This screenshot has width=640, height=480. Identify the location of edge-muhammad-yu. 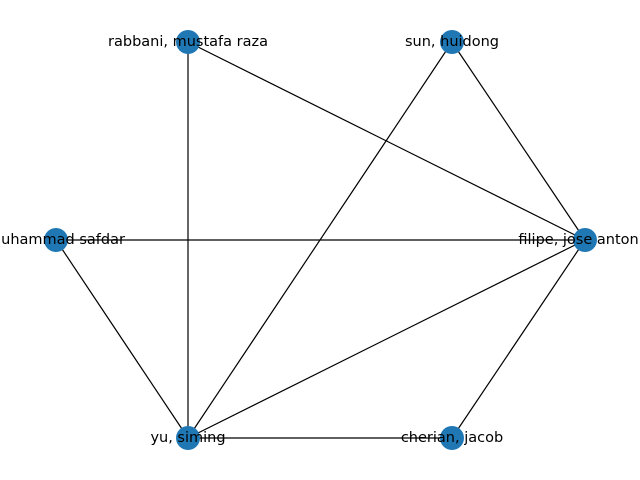
(122, 339).